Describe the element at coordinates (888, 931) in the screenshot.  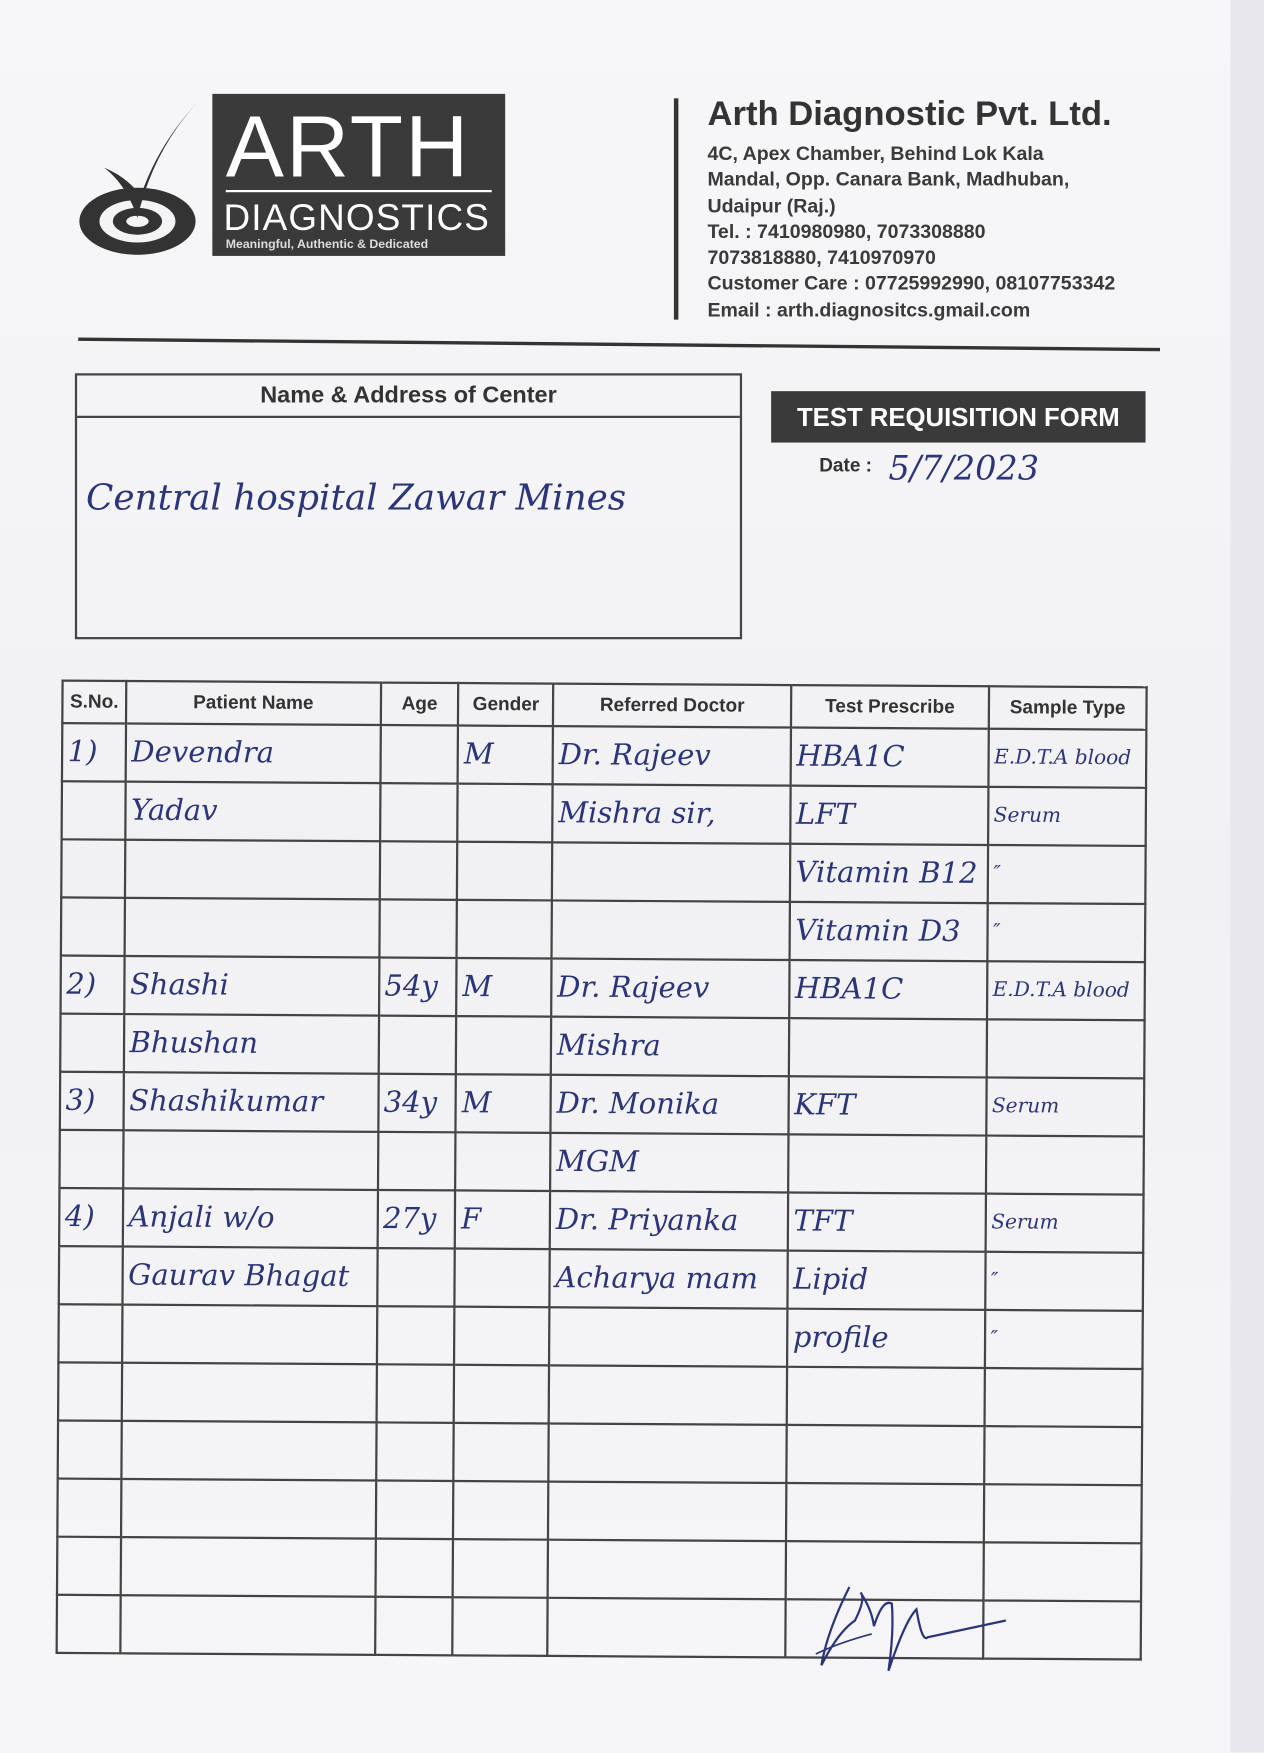
I see `cell-test-prescribe: Vitamin D3` at that location.